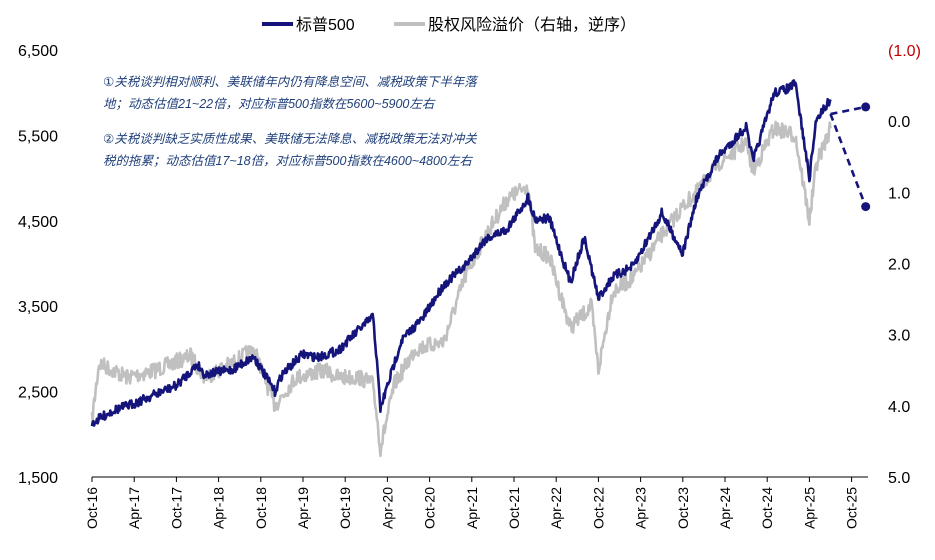 The width and height of the screenshot is (935, 560). Describe the element at coordinates (899, 265) in the screenshot. I see `y-right-tick-label: 2.0` at that location.